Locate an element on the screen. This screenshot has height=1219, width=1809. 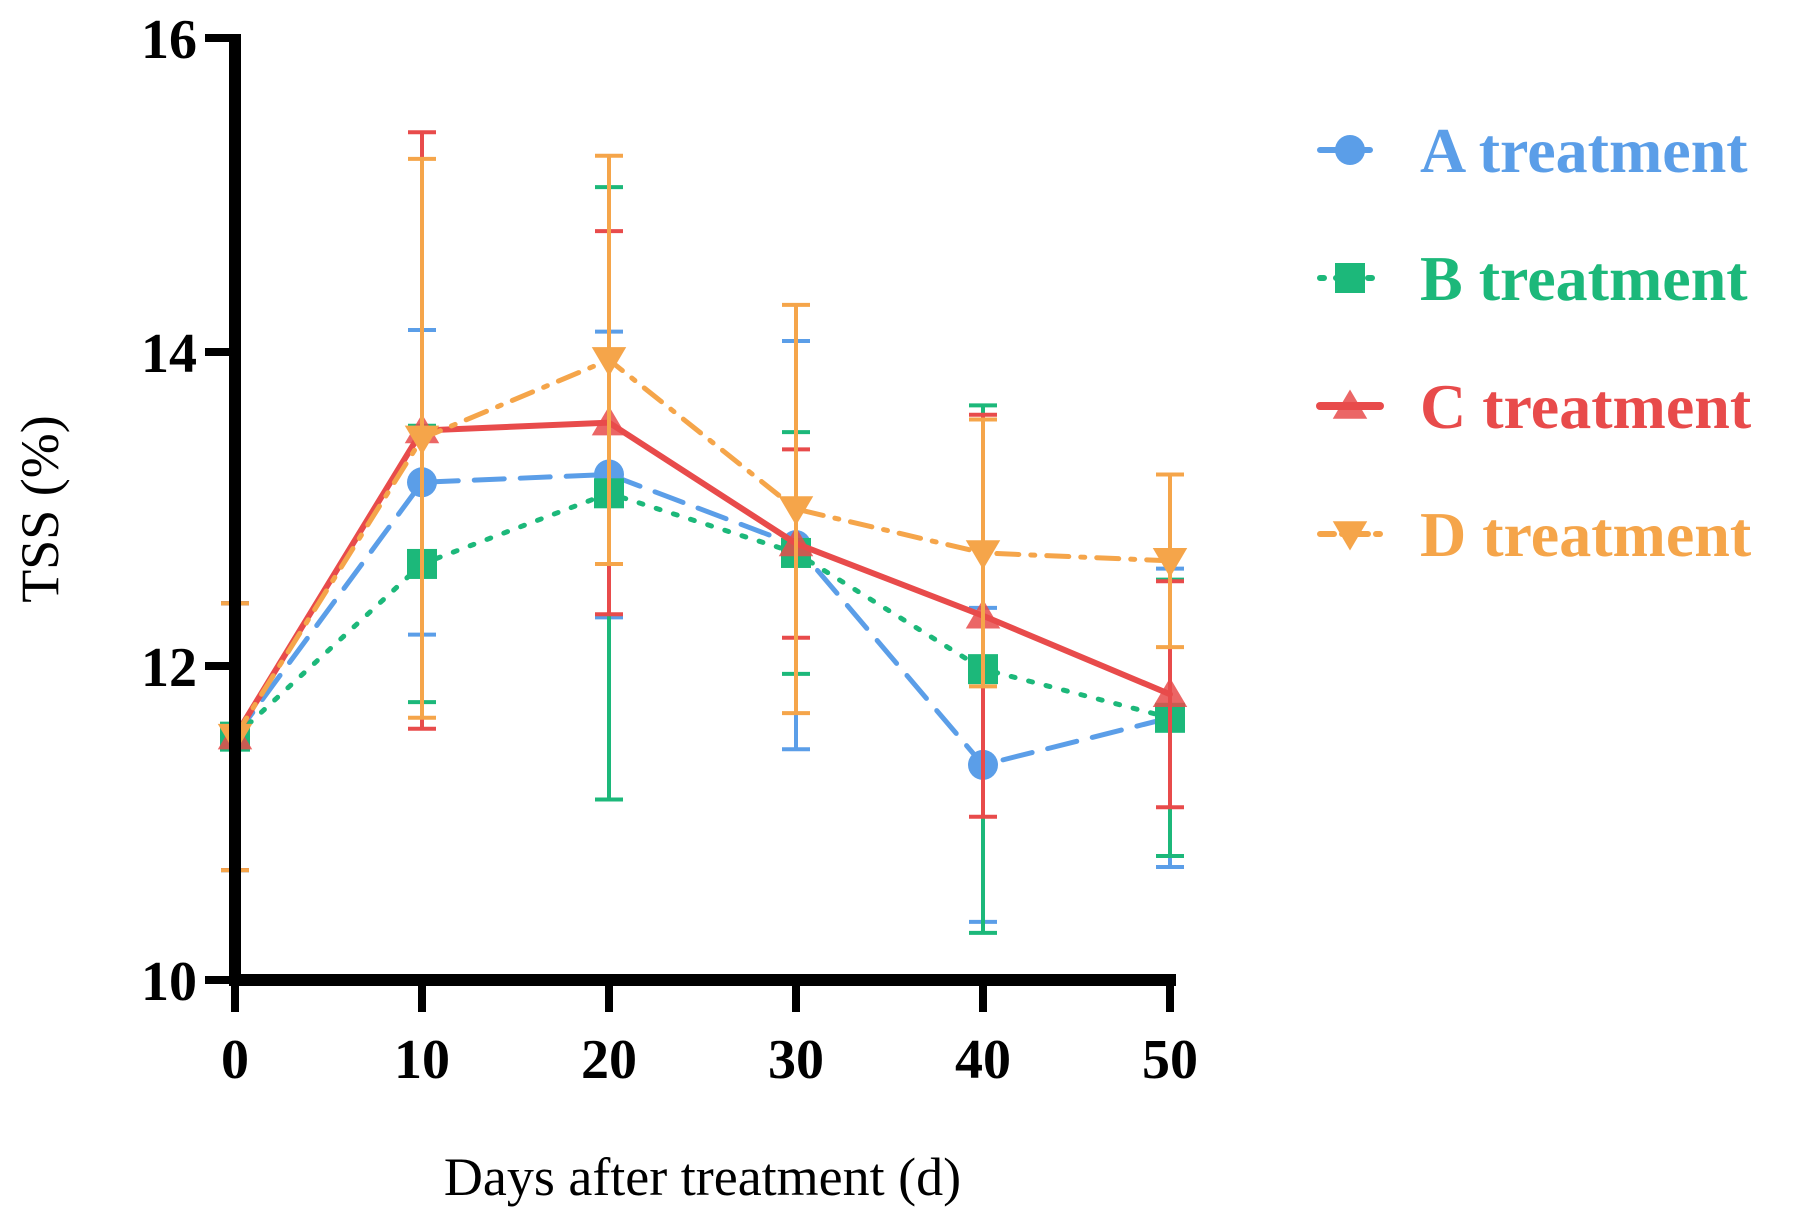
legend-item-a: A treatment is located at coordinates (1532, 150).